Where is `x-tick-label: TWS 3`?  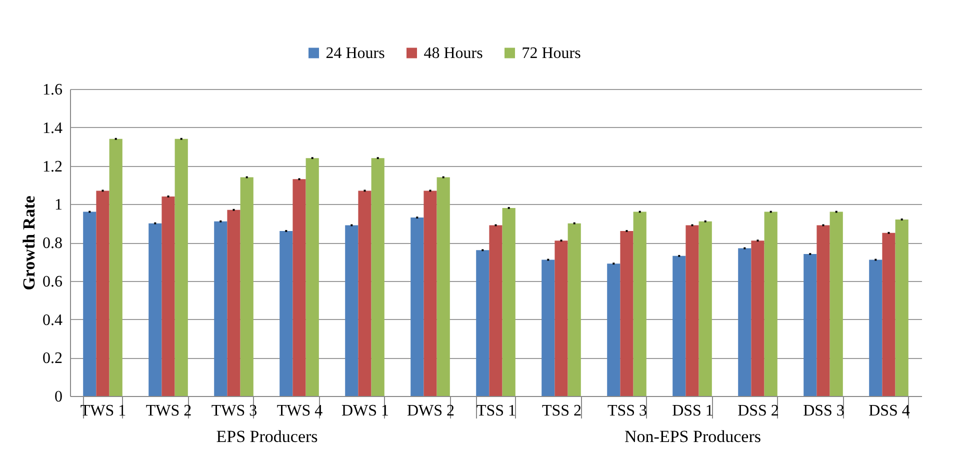 x-tick-label: TWS 3 is located at coordinates (234, 411).